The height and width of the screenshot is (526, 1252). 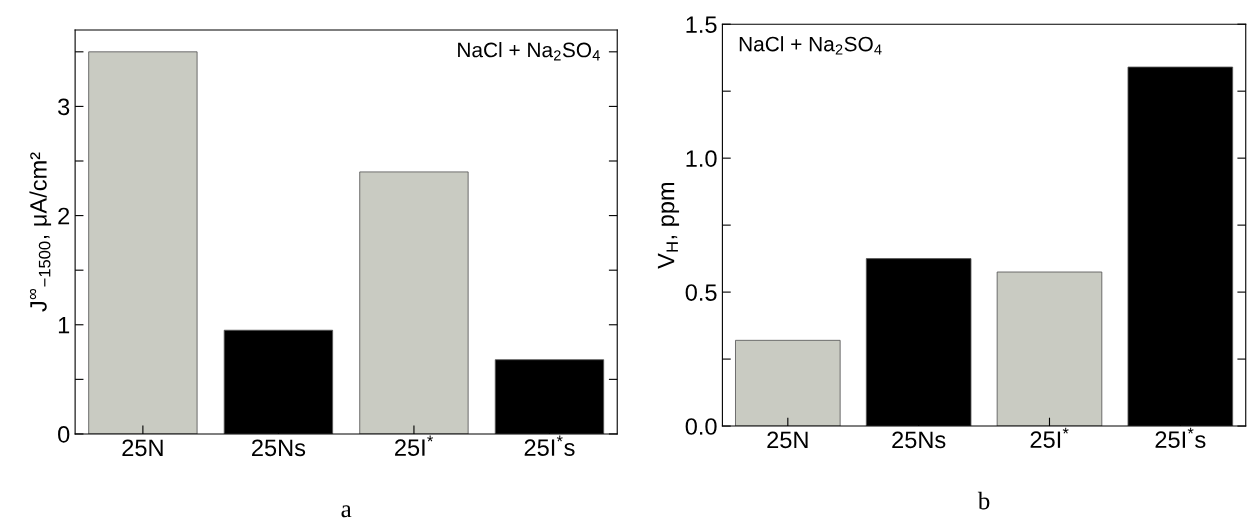 What do you see at coordinates (64, 434) in the screenshot?
I see `y-tick-label: 0` at bounding box center [64, 434].